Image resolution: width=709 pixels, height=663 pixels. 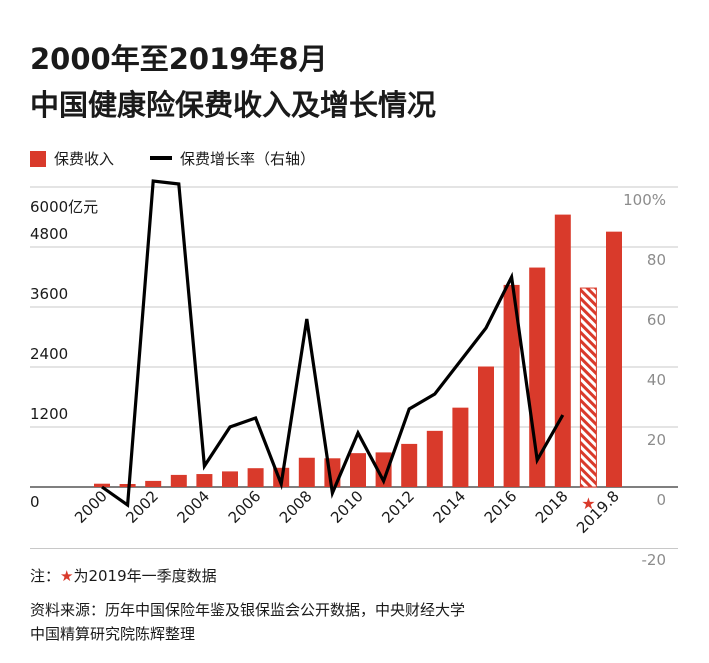 I want to click on legend-bar-label: 保费收入, so click(x=84, y=159).